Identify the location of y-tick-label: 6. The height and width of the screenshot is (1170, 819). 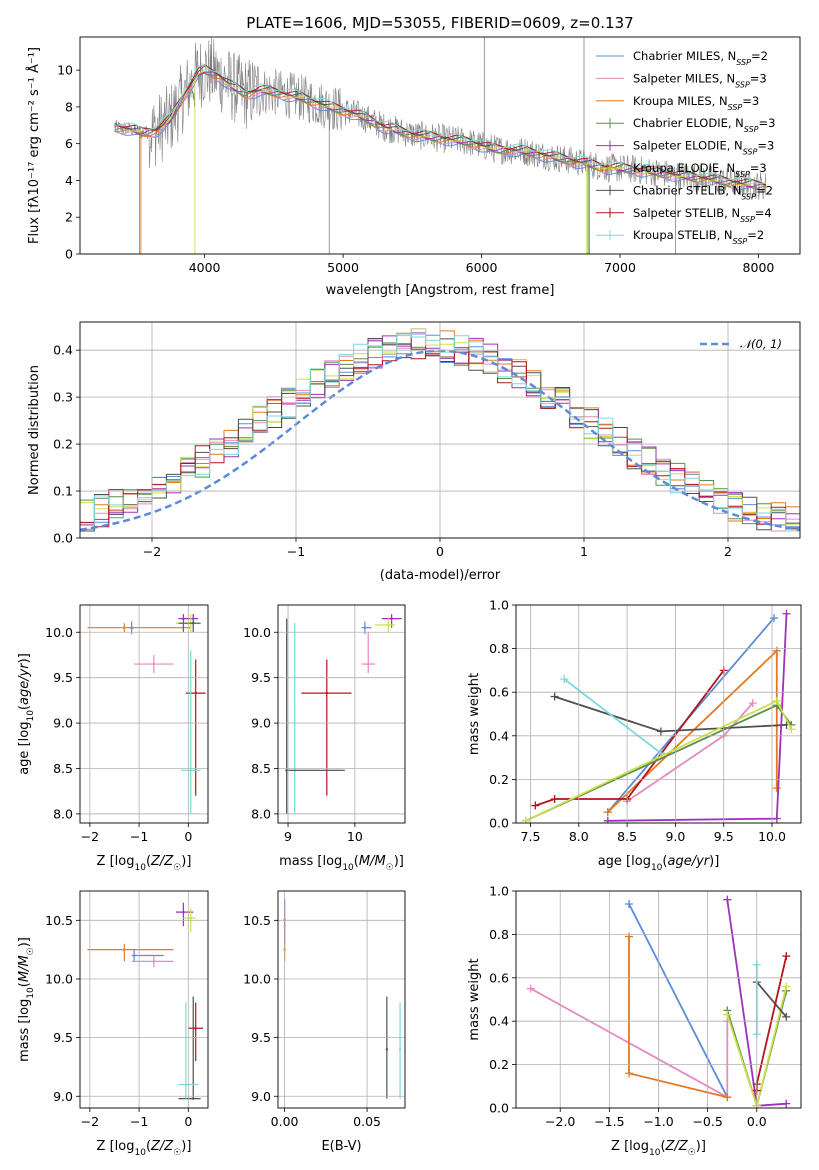
(69, 143).